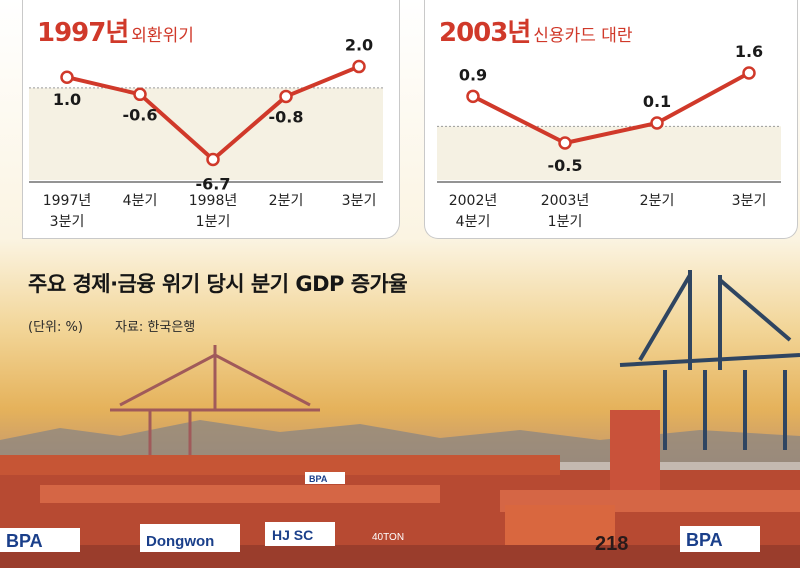 The image size is (800, 568). I want to click on data-label: -0.5, so click(565, 165).